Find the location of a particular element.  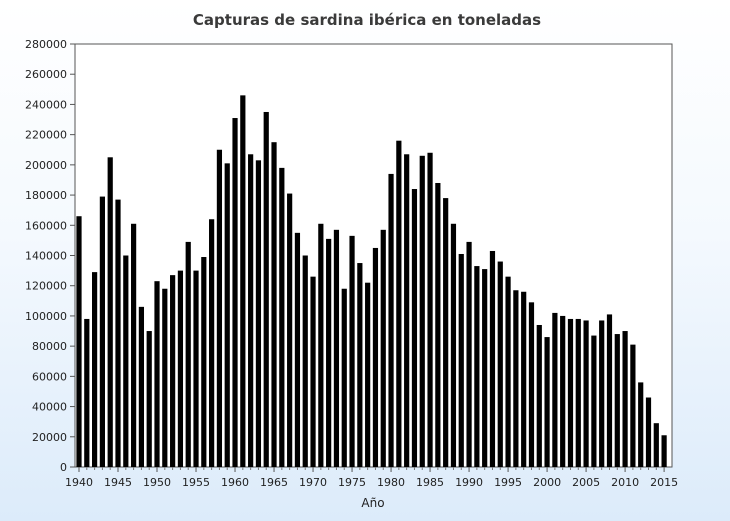

bar-2010 is located at coordinates (625, 399).